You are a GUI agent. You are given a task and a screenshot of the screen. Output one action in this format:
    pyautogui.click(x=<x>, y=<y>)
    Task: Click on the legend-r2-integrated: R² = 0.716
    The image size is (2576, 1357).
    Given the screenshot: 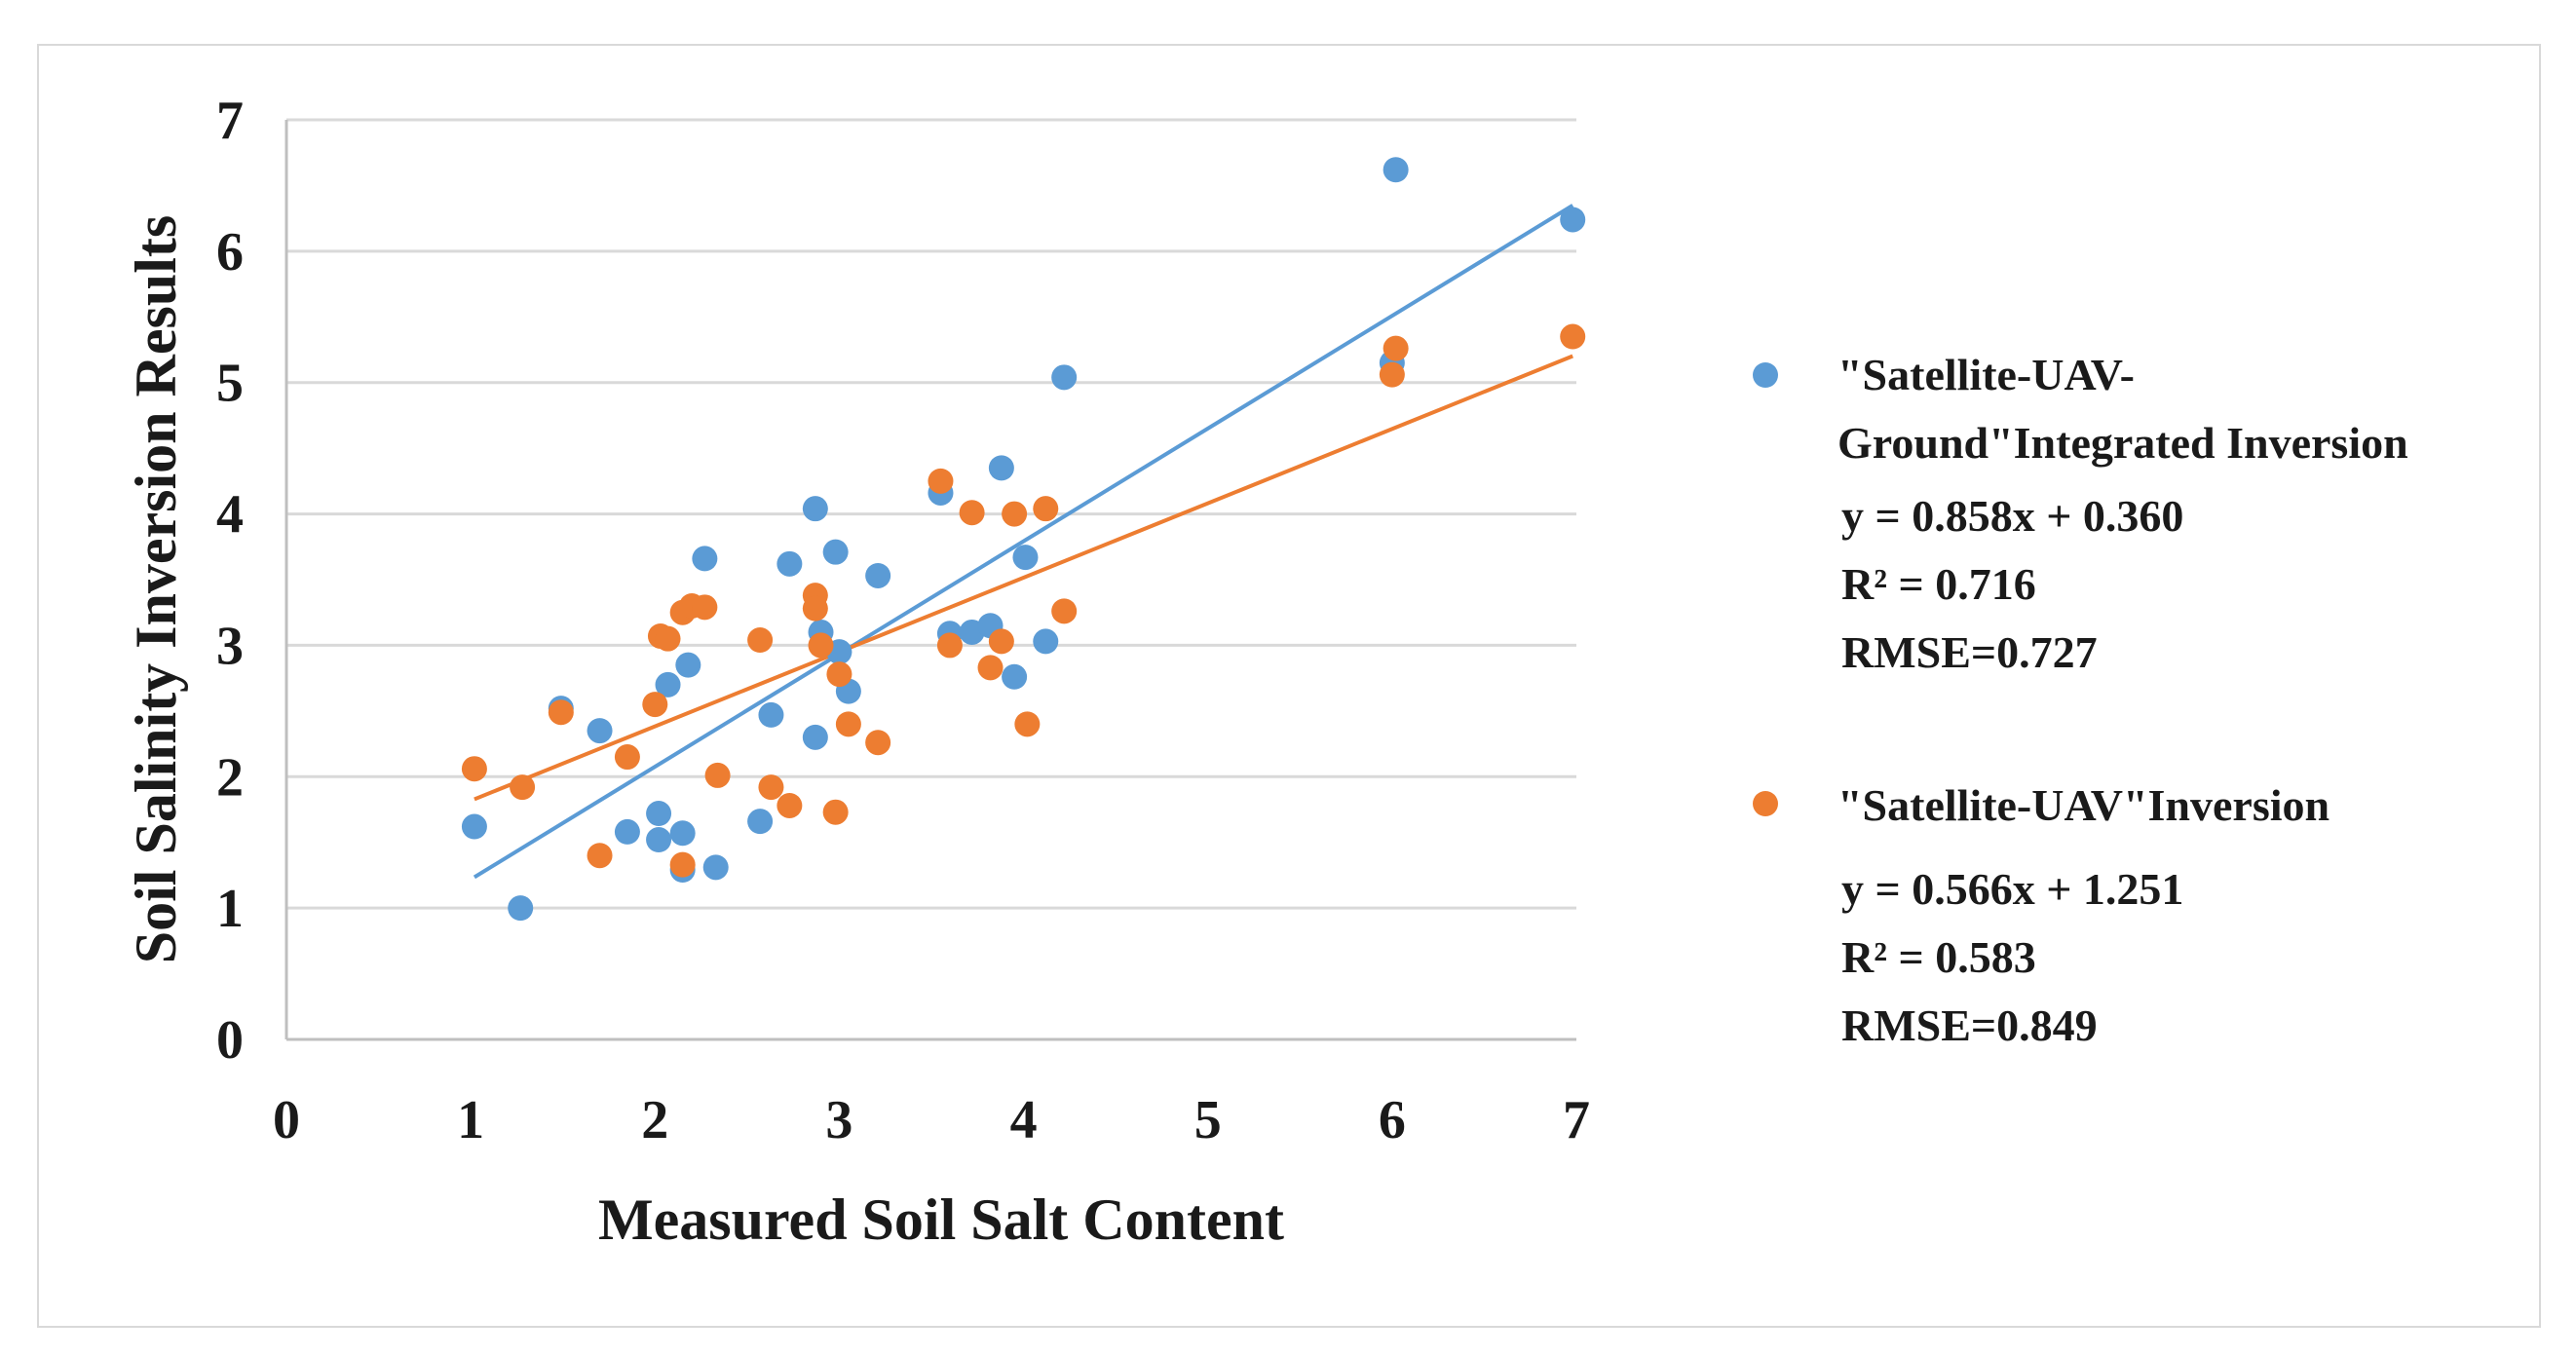 What is the action you would take?
    pyautogui.click(x=1938, y=584)
    